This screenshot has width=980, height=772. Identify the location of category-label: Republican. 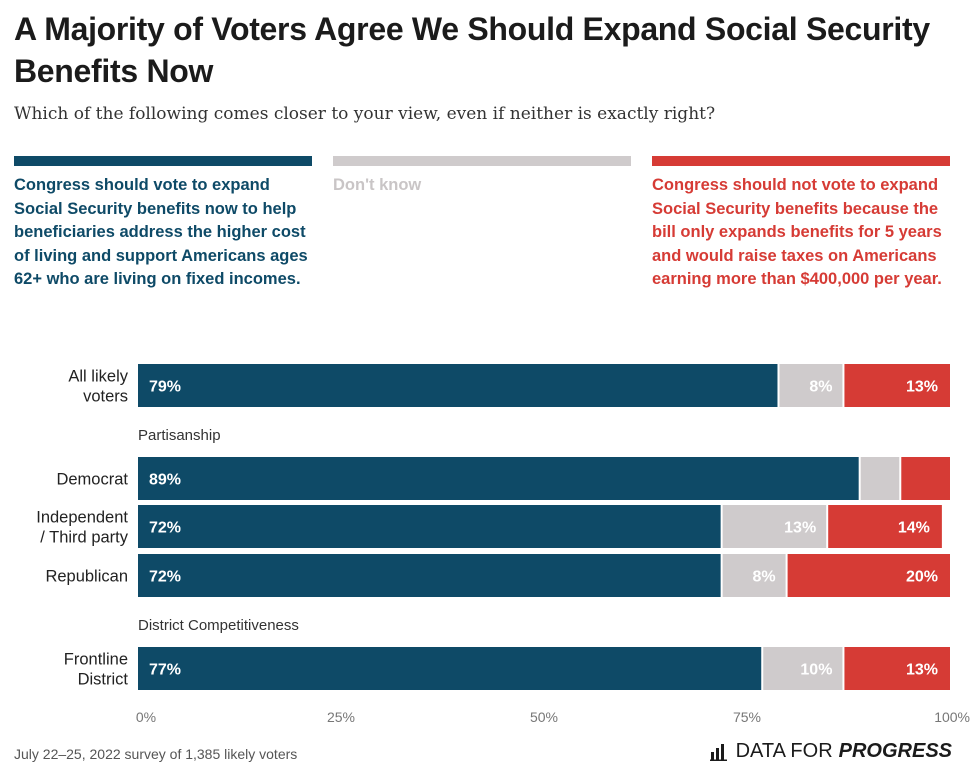
(86, 577).